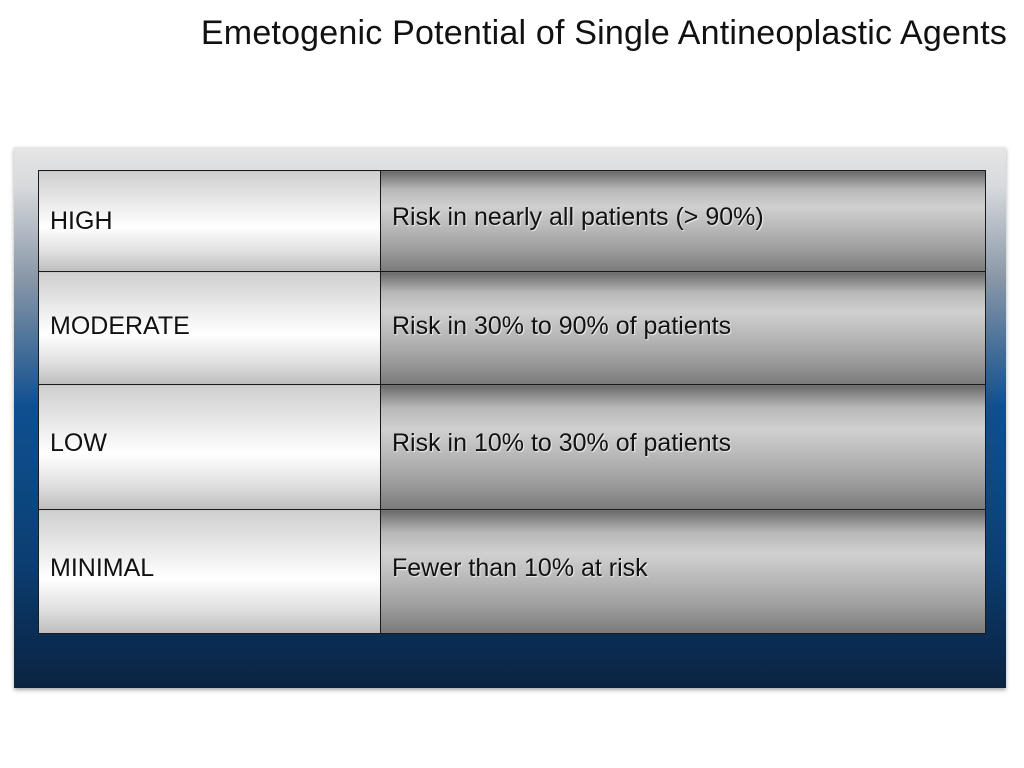 The height and width of the screenshot is (768, 1024). What do you see at coordinates (209, 328) in the screenshot?
I see `level-cell: MODERATE` at bounding box center [209, 328].